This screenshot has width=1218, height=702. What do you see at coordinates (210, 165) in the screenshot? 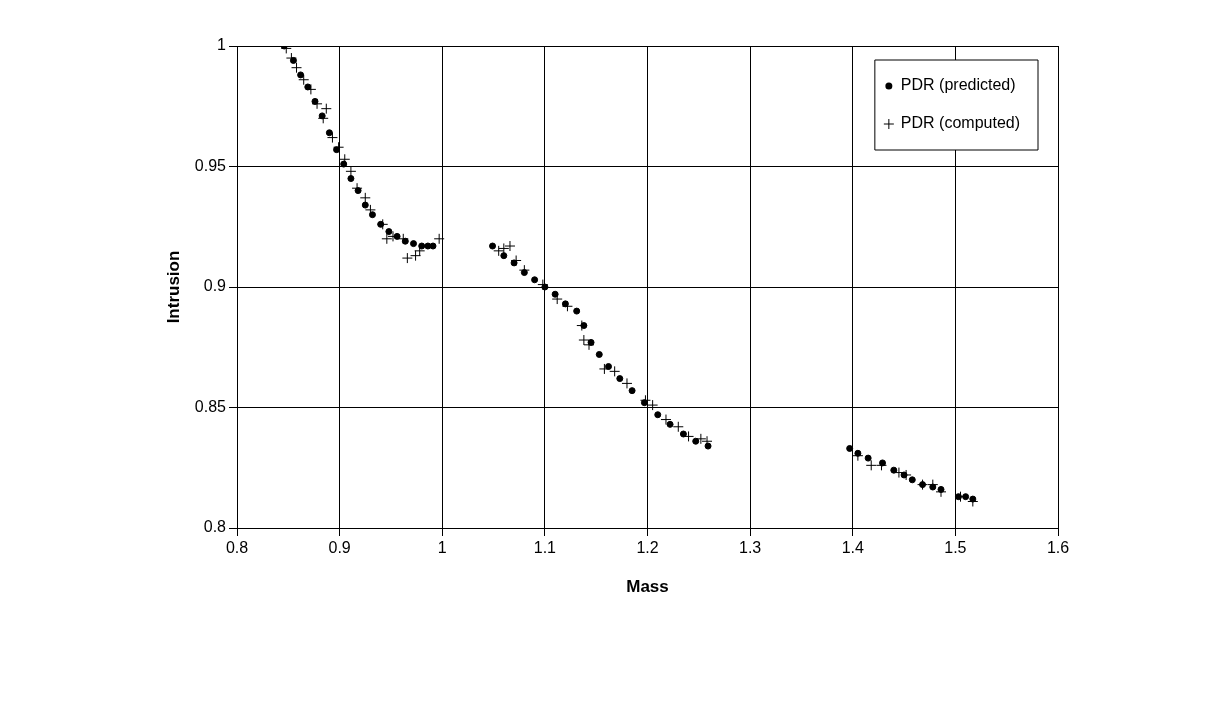
I see `y-tick-label: 0.95` at bounding box center [210, 165].